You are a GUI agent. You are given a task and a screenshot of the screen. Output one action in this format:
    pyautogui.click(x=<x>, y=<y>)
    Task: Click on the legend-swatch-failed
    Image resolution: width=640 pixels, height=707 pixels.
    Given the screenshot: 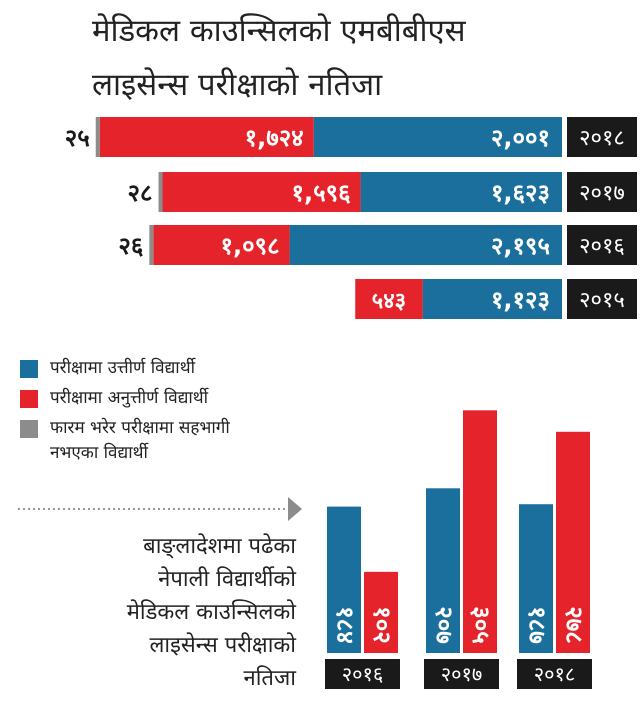 What is the action you would take?
    pyautogui.click(x=29, y=399)
    